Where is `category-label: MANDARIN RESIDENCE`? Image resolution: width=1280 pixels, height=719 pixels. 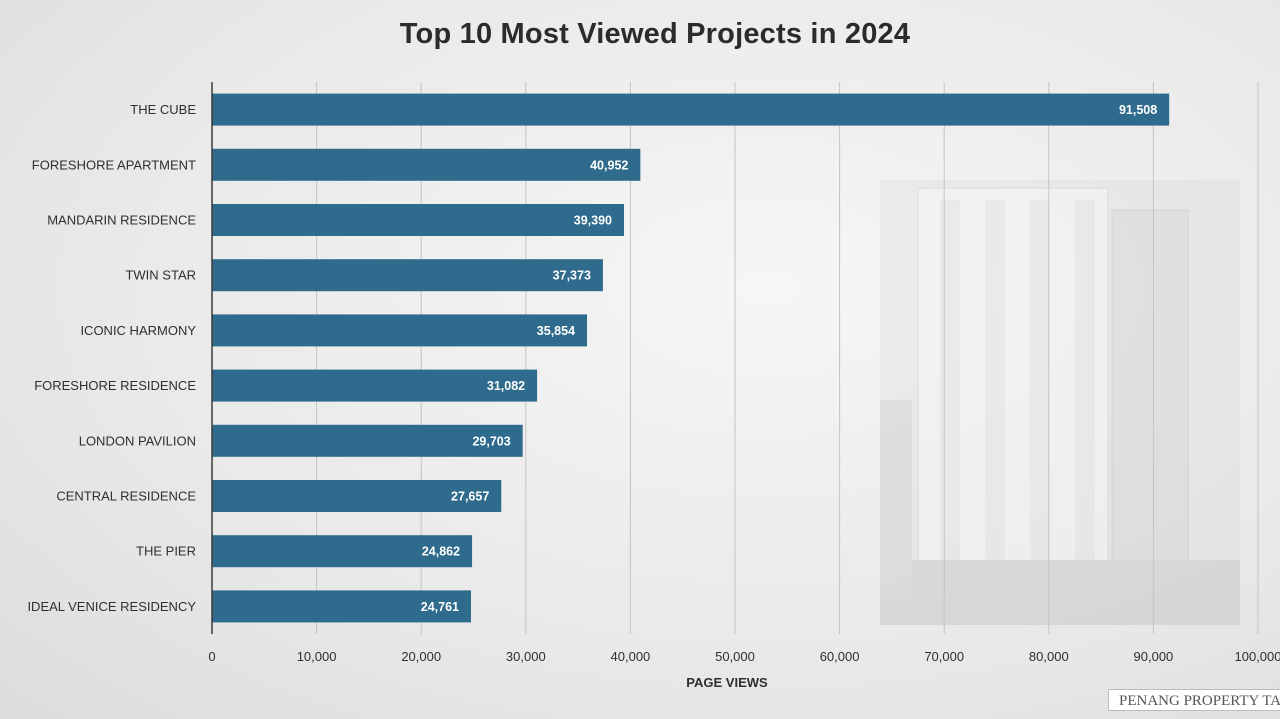
category-label: MANDARIN RESIDENCE is located at coordinates (121, 220).